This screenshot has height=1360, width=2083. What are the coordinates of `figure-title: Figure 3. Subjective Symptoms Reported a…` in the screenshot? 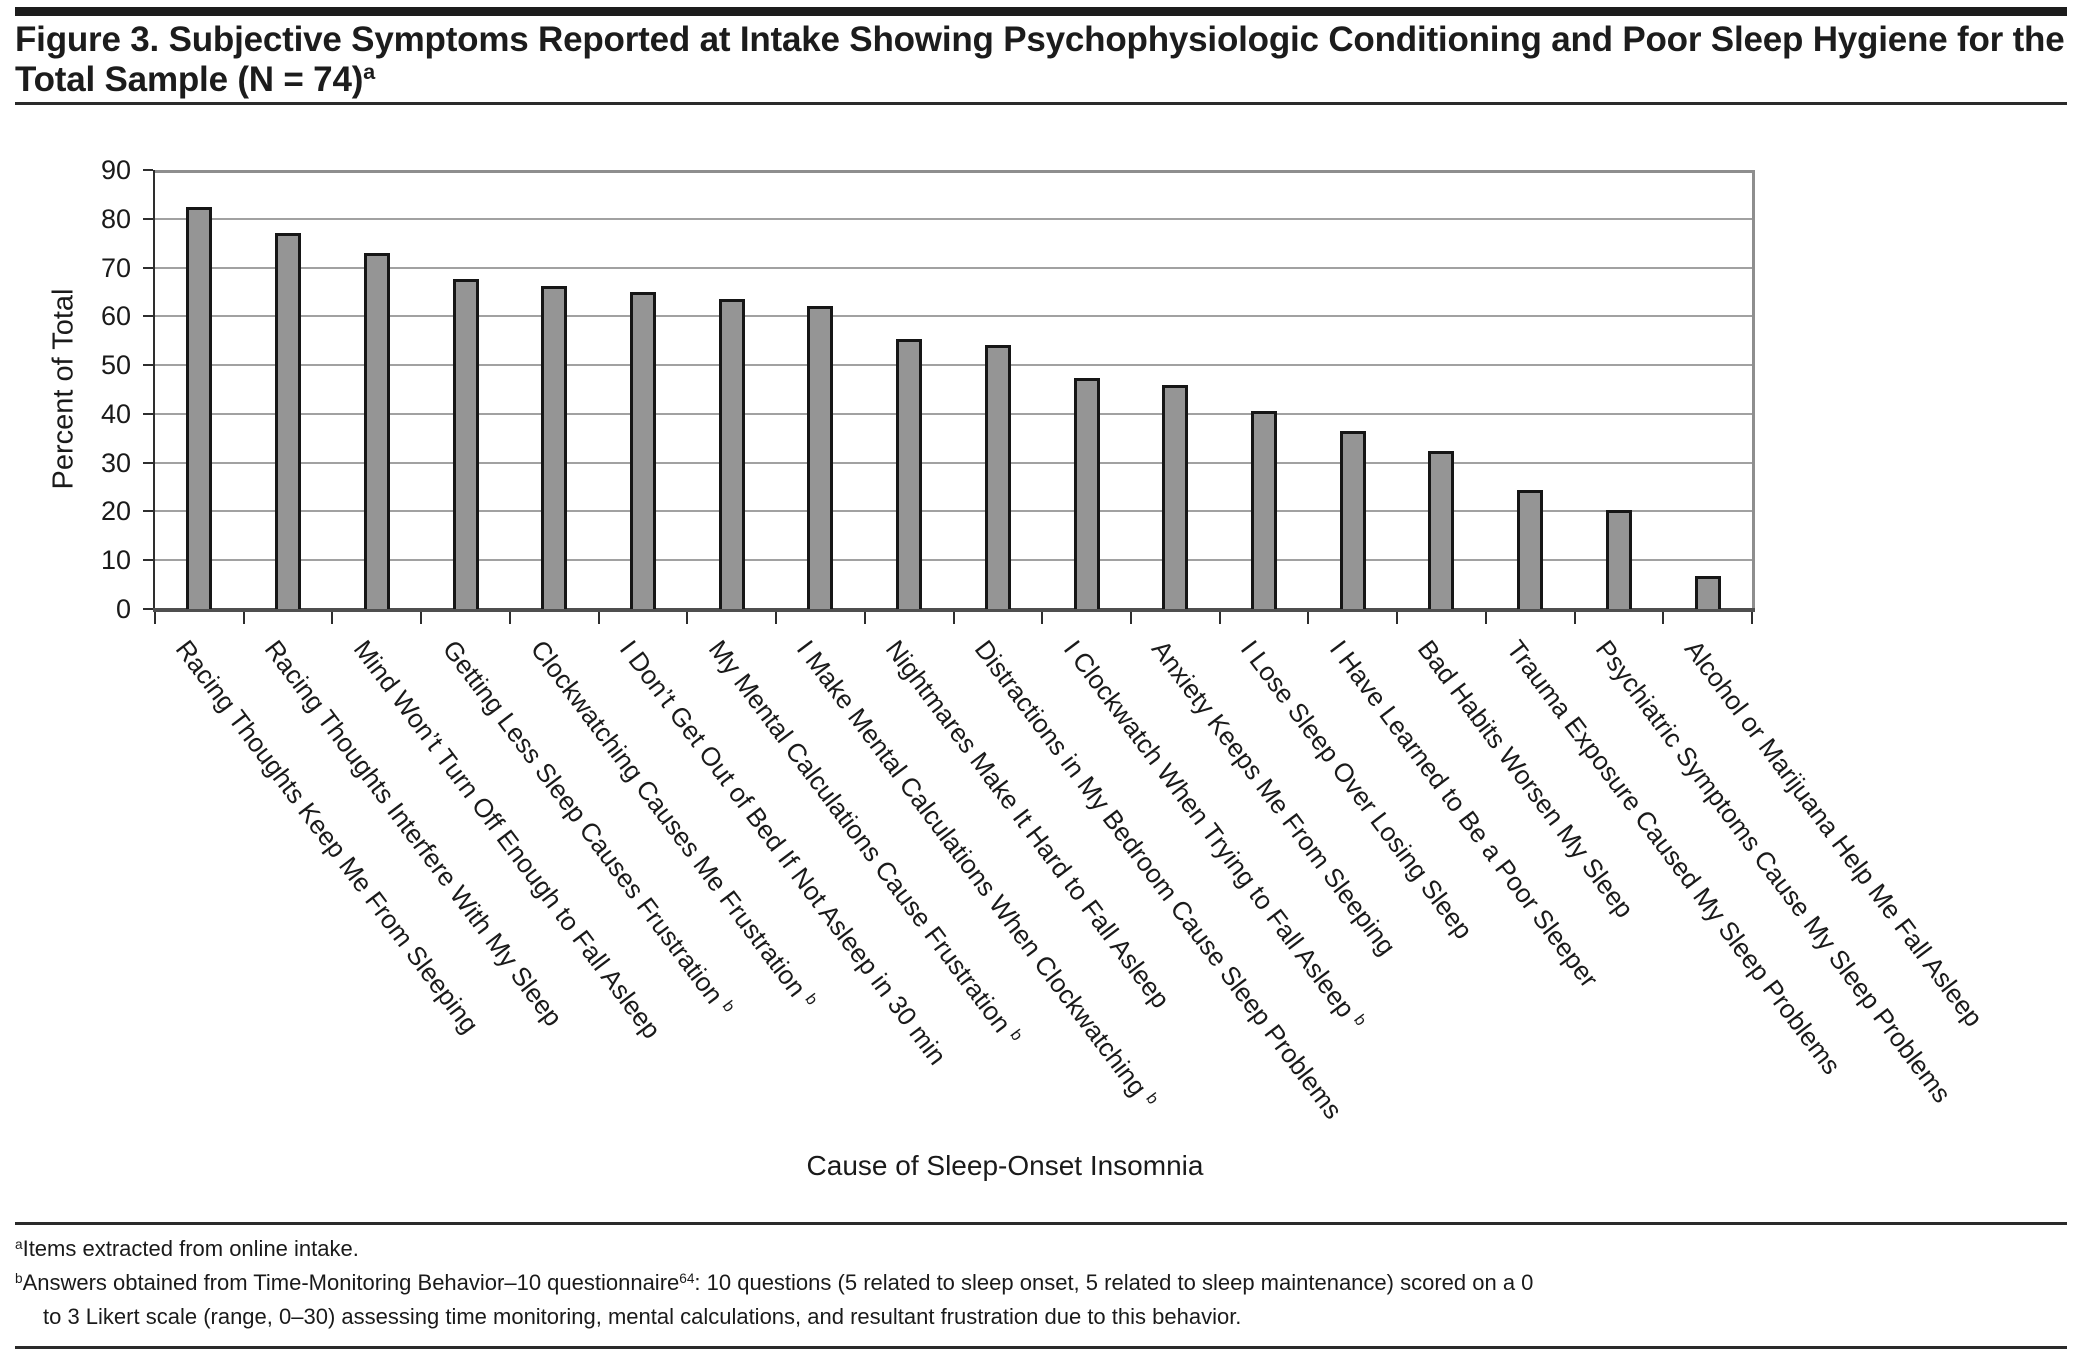 It's located at (1041, 60).